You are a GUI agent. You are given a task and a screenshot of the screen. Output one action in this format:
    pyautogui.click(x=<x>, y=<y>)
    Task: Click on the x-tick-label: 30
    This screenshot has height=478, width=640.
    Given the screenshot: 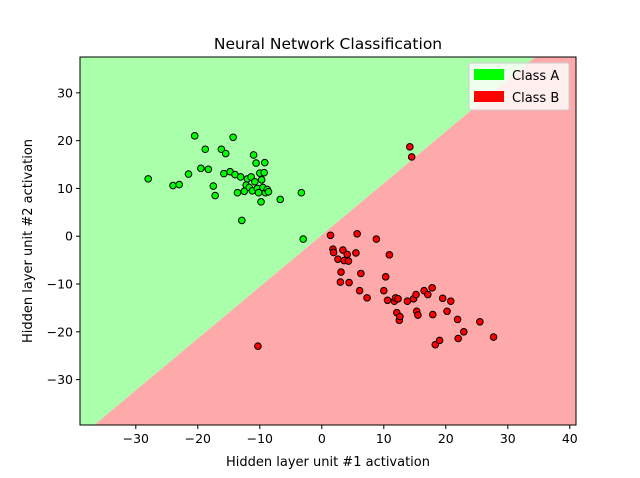 What is the action you would take?
    pyautogui.click(x=508, y=438)
    